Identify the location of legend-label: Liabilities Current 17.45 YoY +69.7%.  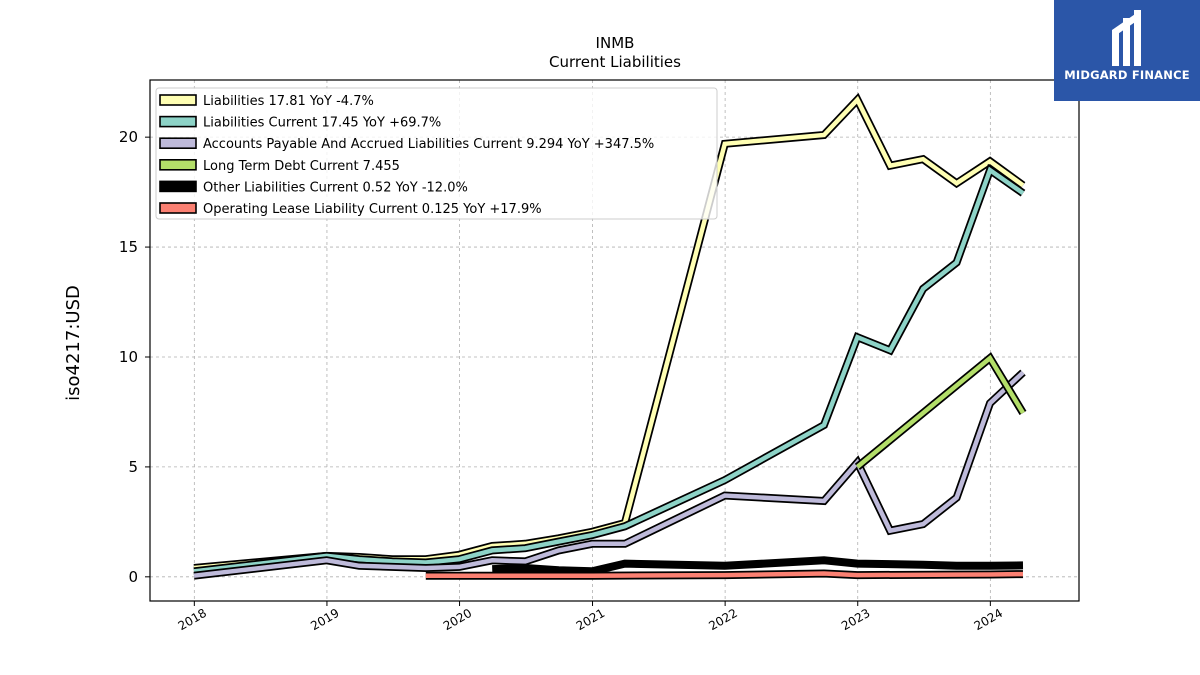
(322, 123).